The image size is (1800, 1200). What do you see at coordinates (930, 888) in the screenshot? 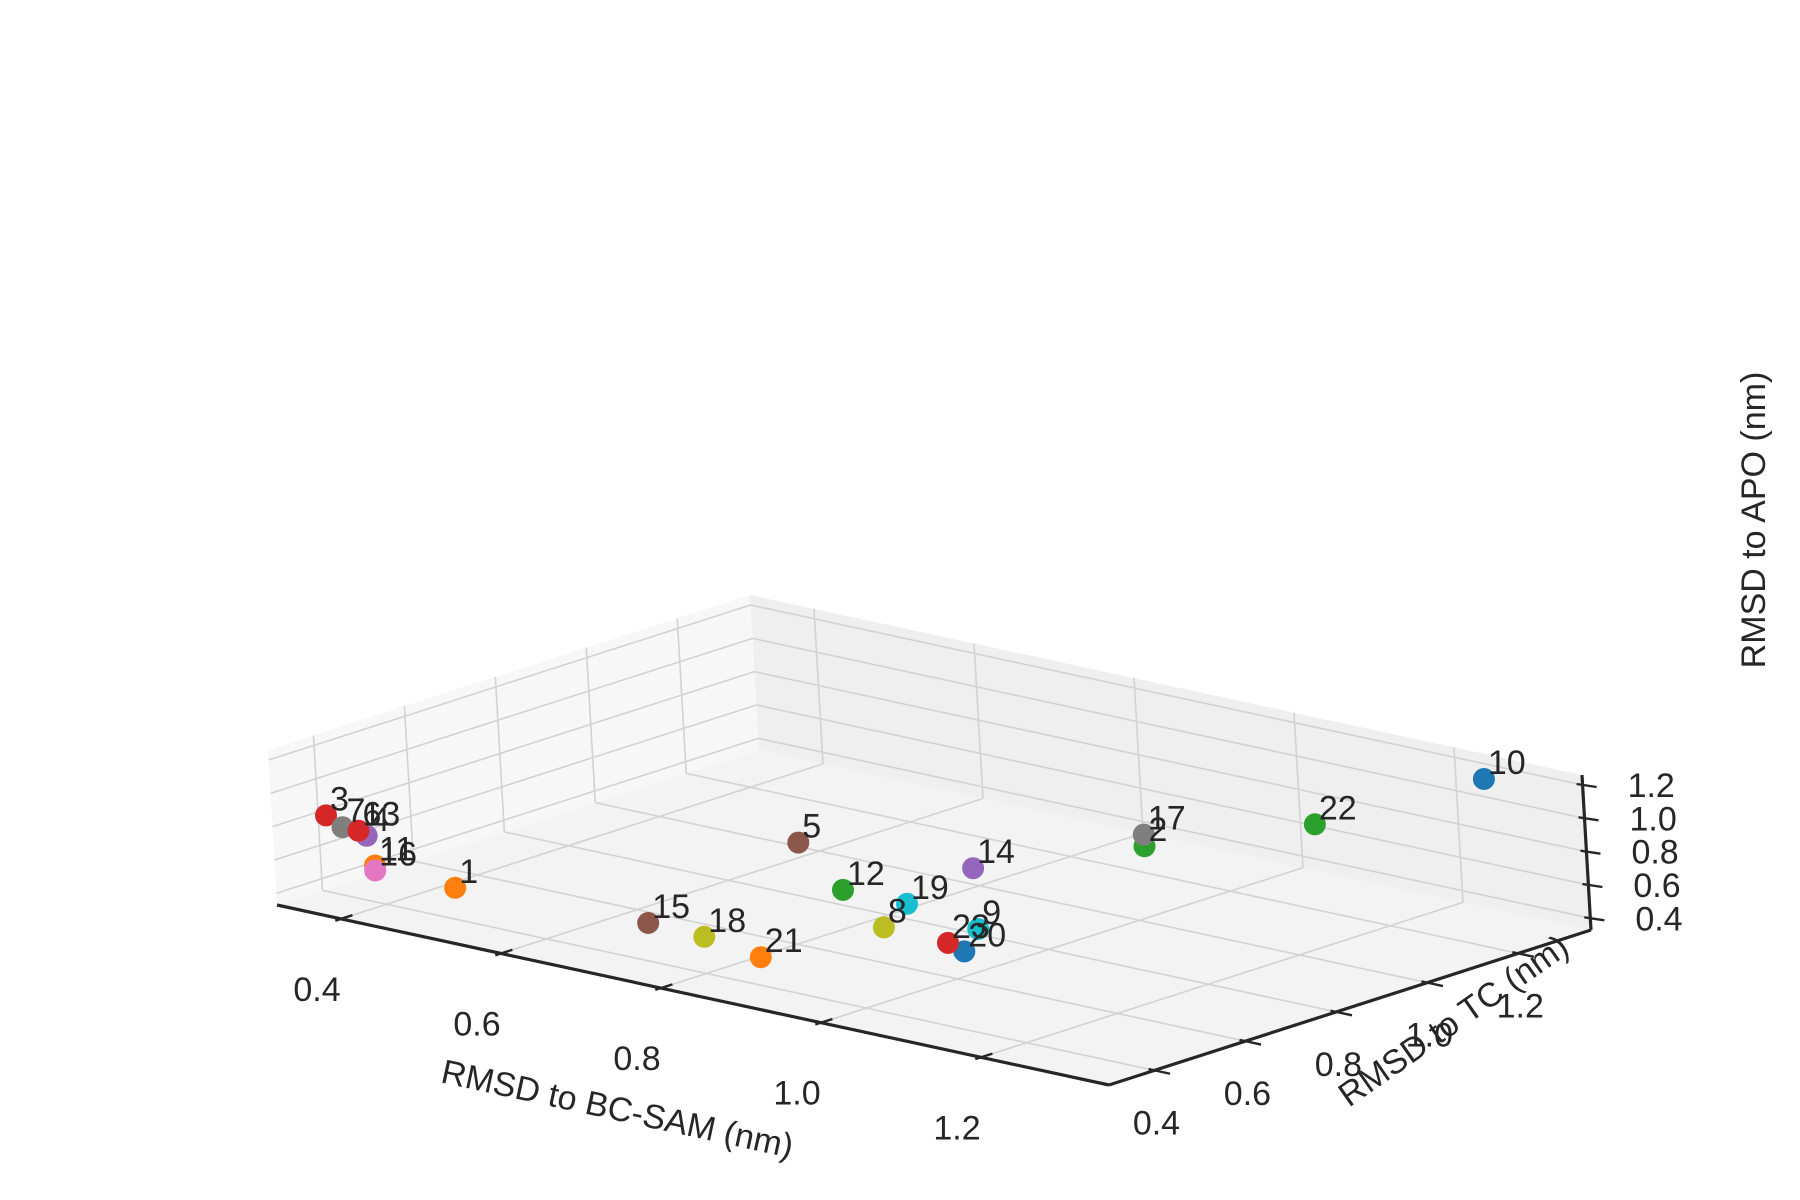
I see `point-label: 19` at bounding box center [930, 888].